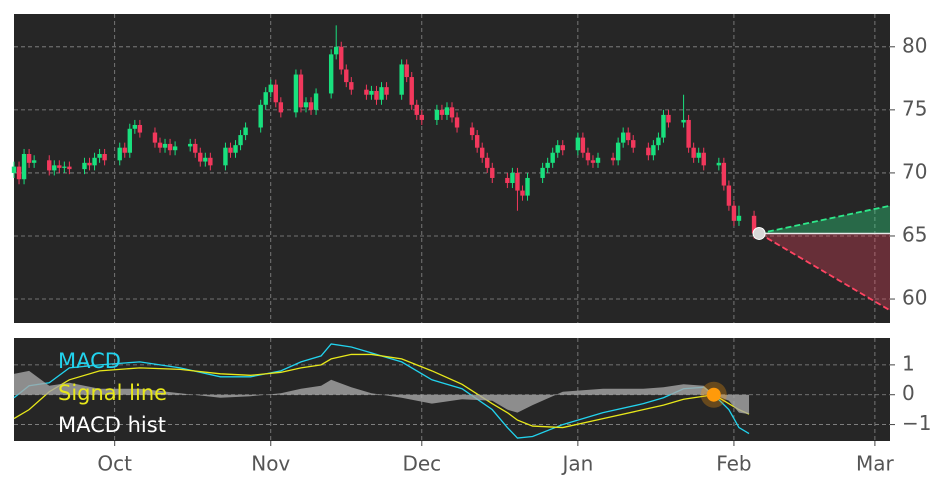 This screenshot has height=486, width=948. What do you see at coordinates (733, 464) in the screenshot?
I see `x-tick-label: Feb` at bounding box center [733, 464].